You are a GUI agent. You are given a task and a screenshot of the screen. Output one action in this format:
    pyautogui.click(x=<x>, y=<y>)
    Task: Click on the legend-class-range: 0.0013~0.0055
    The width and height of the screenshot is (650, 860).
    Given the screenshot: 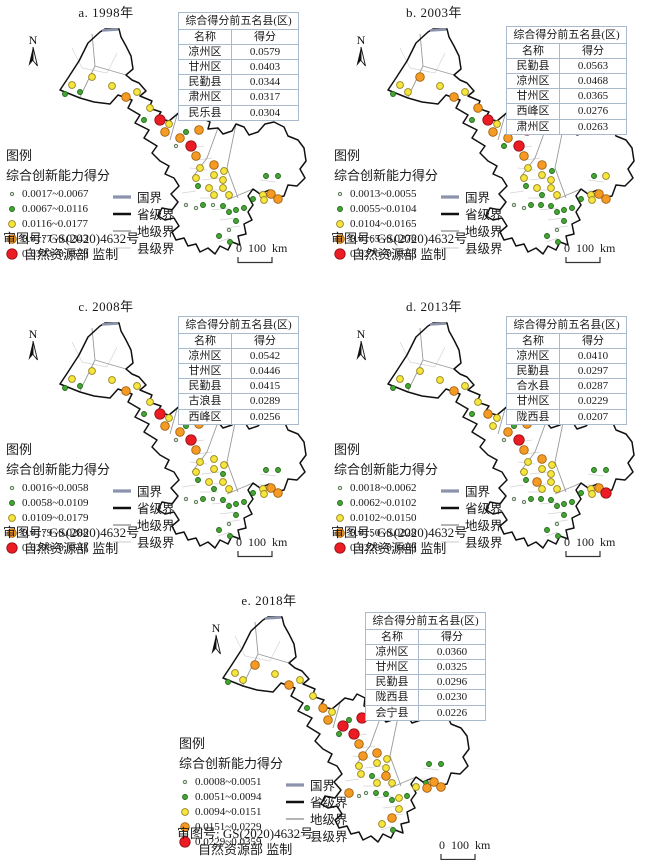 What is the action you would take?
    pyautogui.click(x=383, y=193)
    